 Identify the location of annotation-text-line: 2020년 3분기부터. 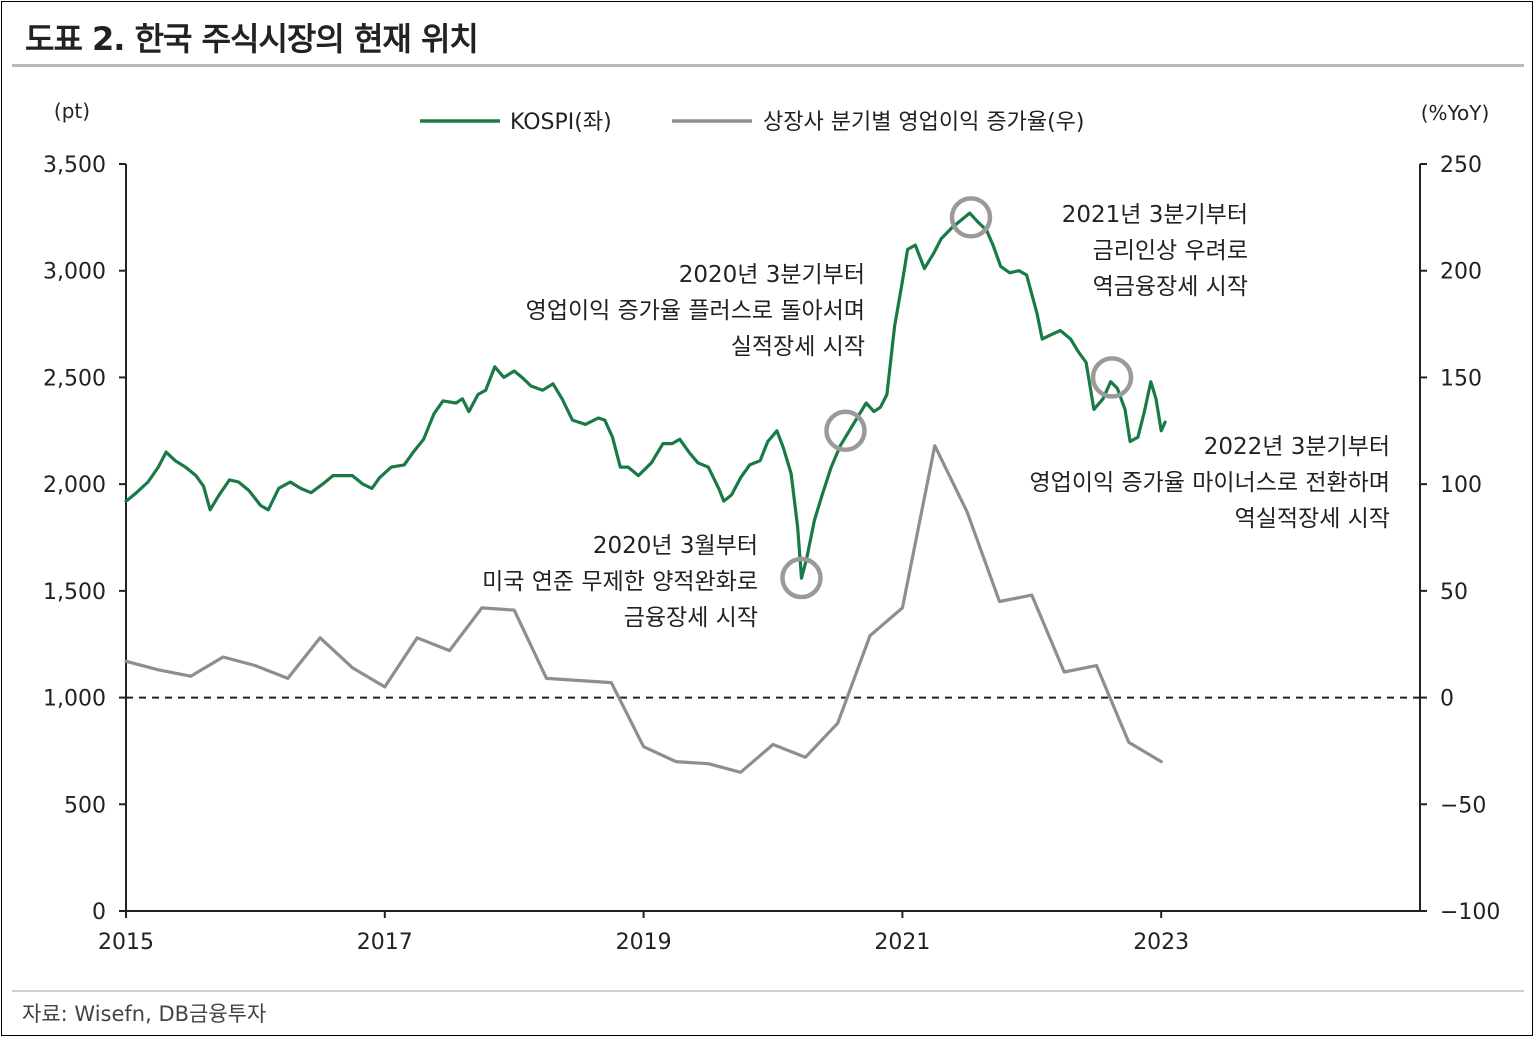
(772, 275).